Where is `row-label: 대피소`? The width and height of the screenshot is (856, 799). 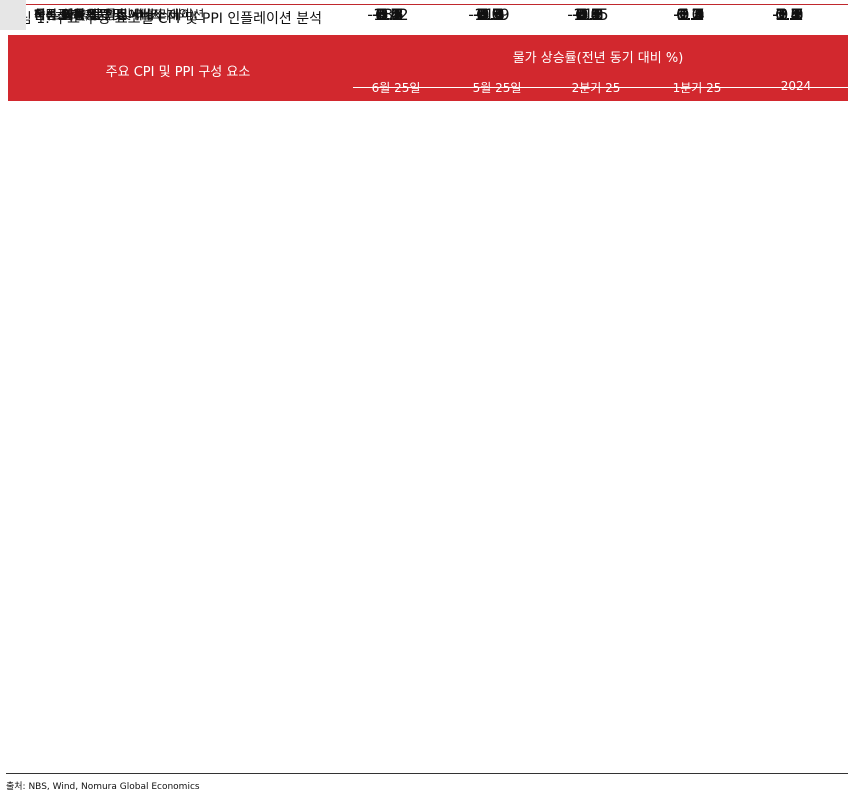 row-label: 대피소 is located at coordinates (79, 14).